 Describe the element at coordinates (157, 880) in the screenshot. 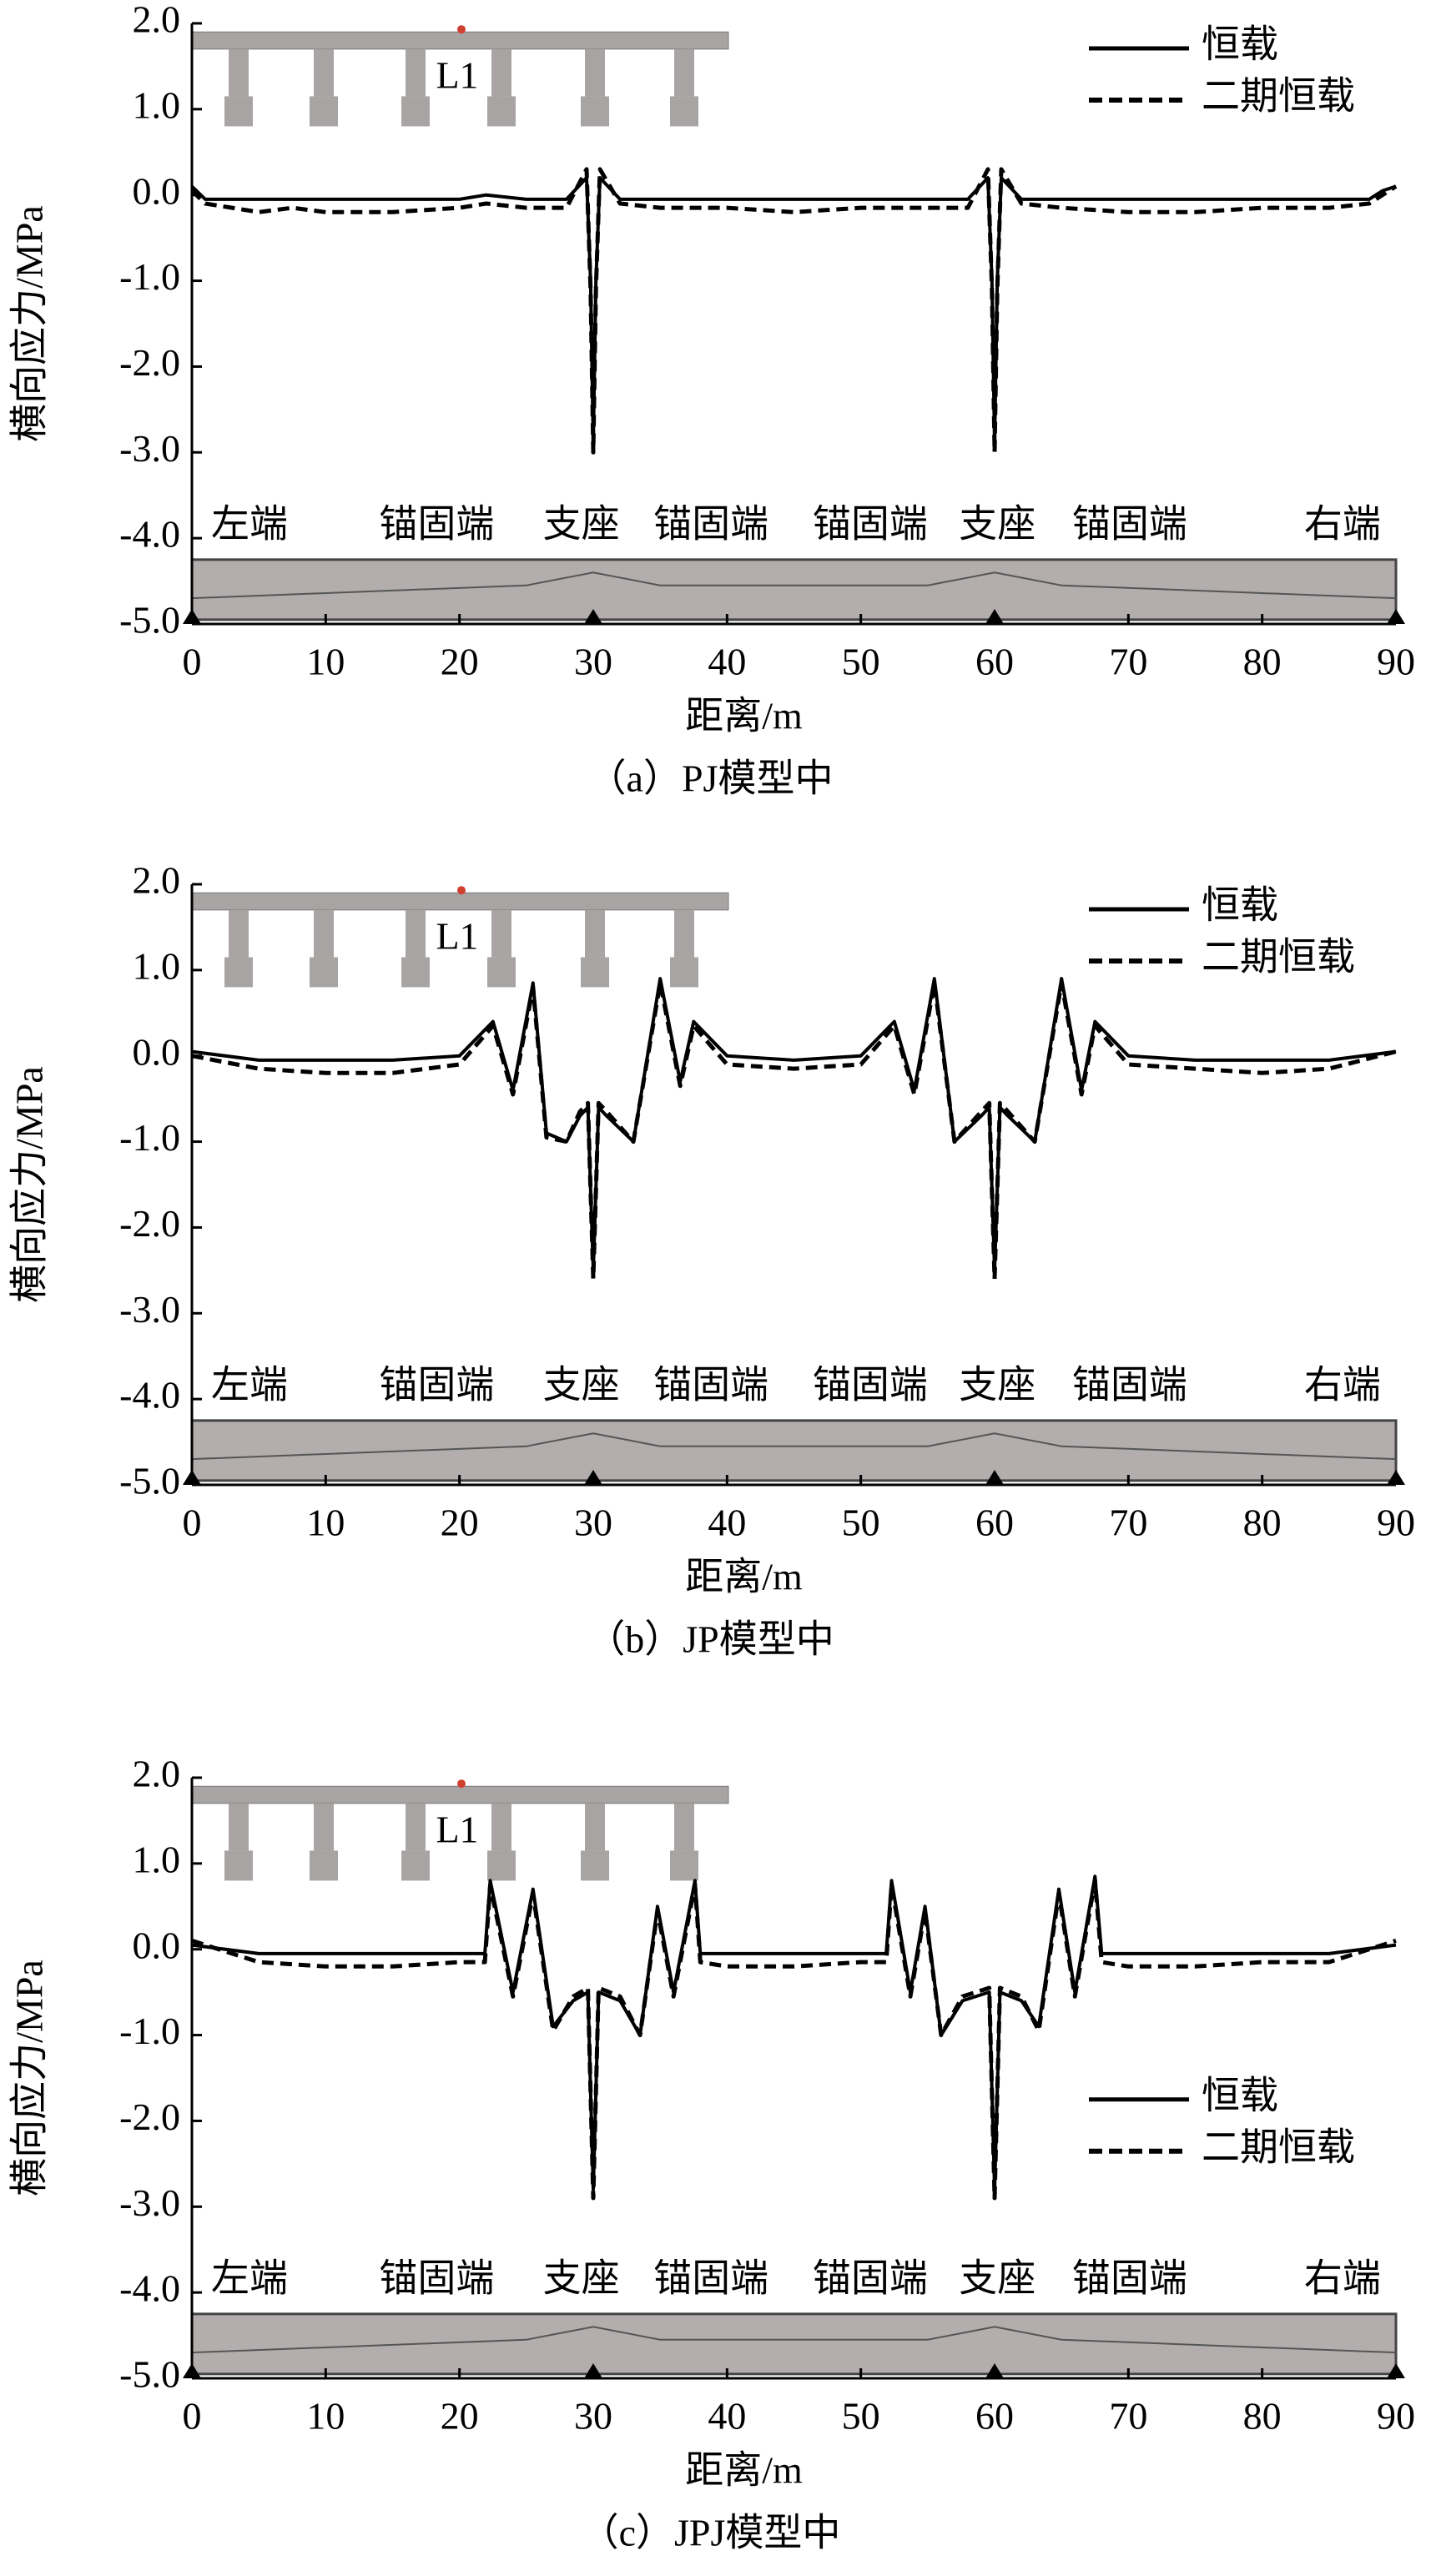

I see `y-tick-label: 2.0` at that location.